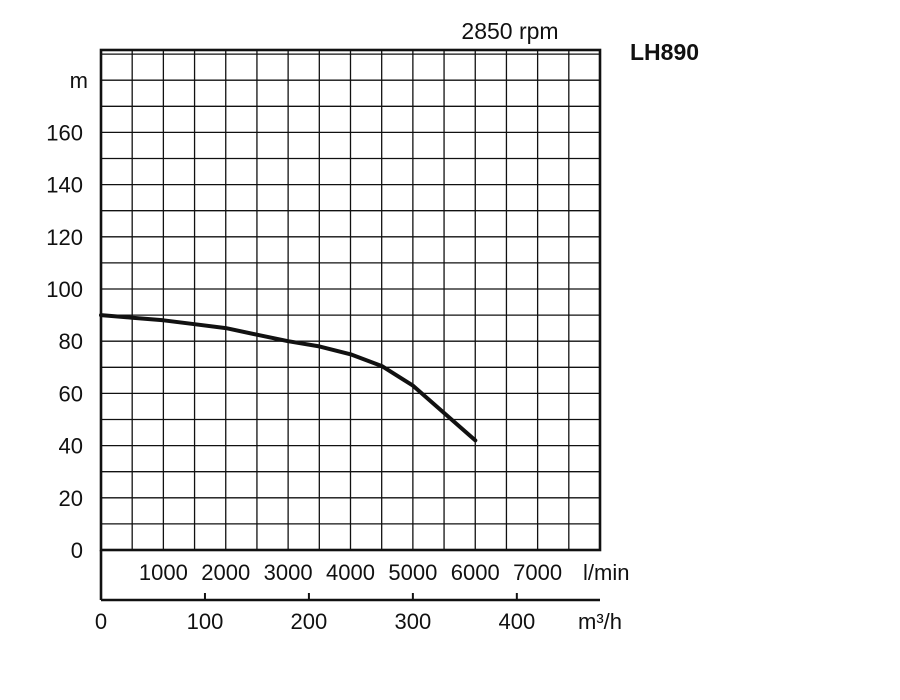  What do you see at coordinates (412, 572) in the screenshot?
I see `x-tick-label: 5000` at bounding box center [412, 572].